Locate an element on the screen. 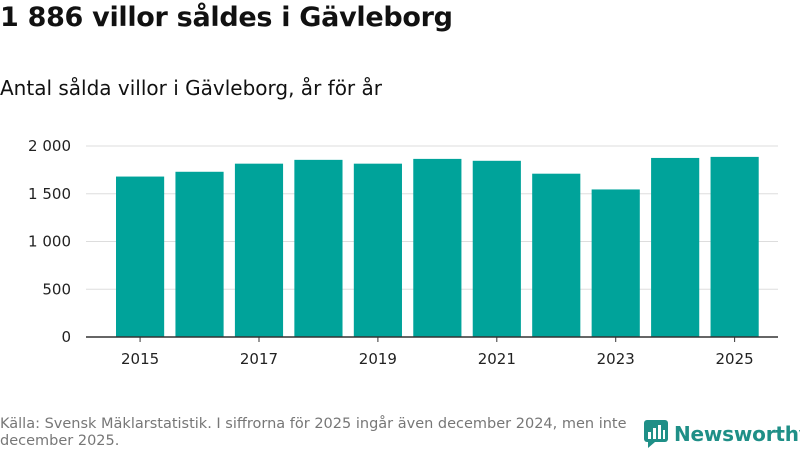 The width and height of the screenshot is (800, 450). y-tick-label: 0 is located at coordinates (66, 337).